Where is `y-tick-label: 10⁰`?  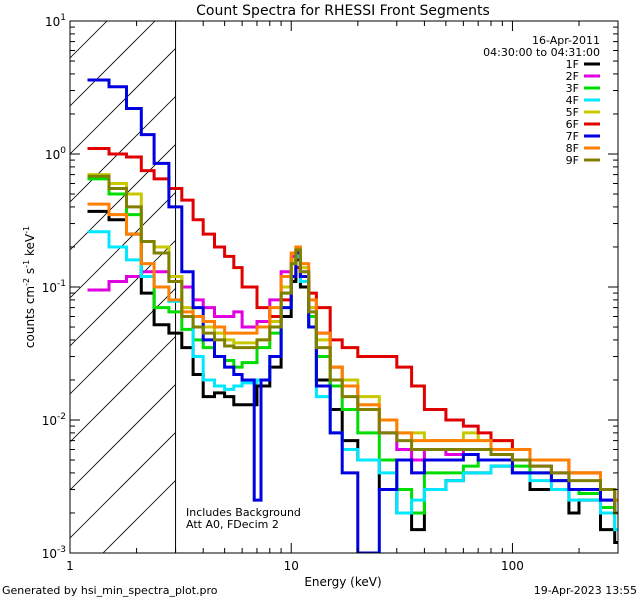 y-tick-label: 10⁰ is located at coordinates (55, 154).